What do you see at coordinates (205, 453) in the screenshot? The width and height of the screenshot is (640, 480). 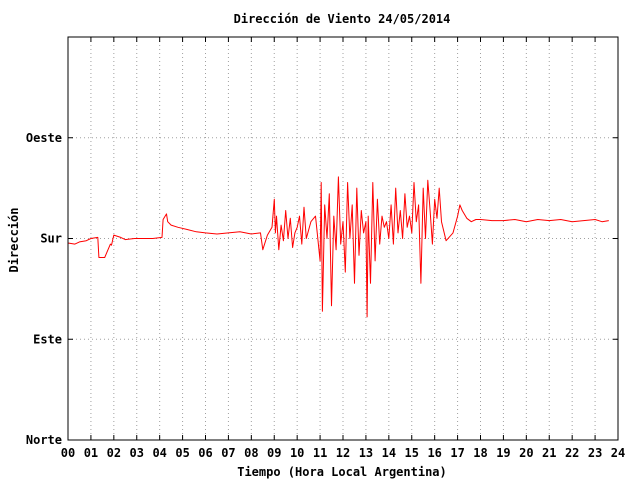 I see `x-tick-label: 06` at bounding box center [205, 453].